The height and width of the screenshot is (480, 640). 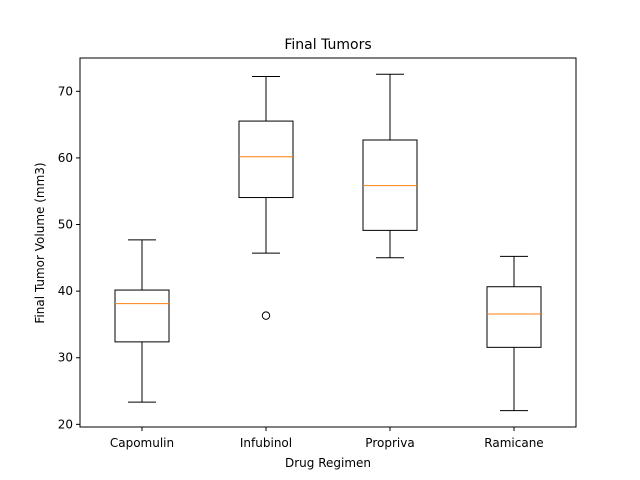 I want to click on x-tick-label: Propriva, so click(x=389, y=443).